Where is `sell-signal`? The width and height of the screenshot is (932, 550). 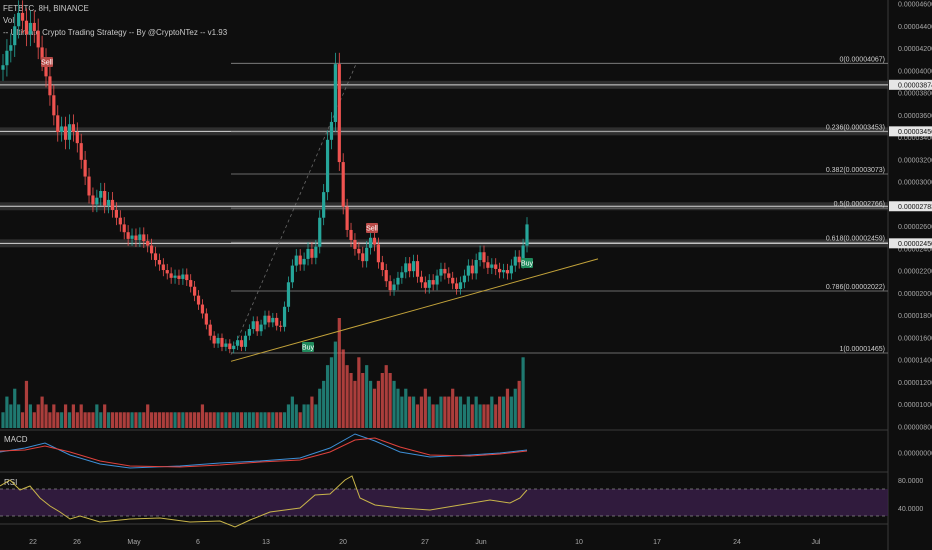 sell-signal is located at coordinates (47, 62).